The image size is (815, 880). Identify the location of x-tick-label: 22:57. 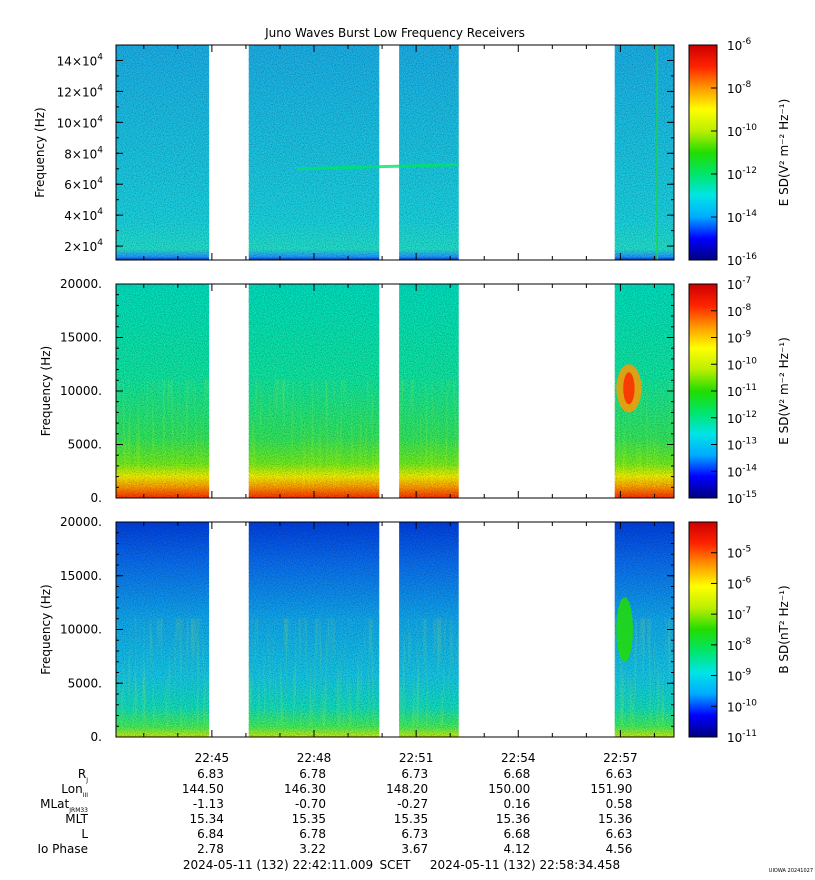
(620, 758).